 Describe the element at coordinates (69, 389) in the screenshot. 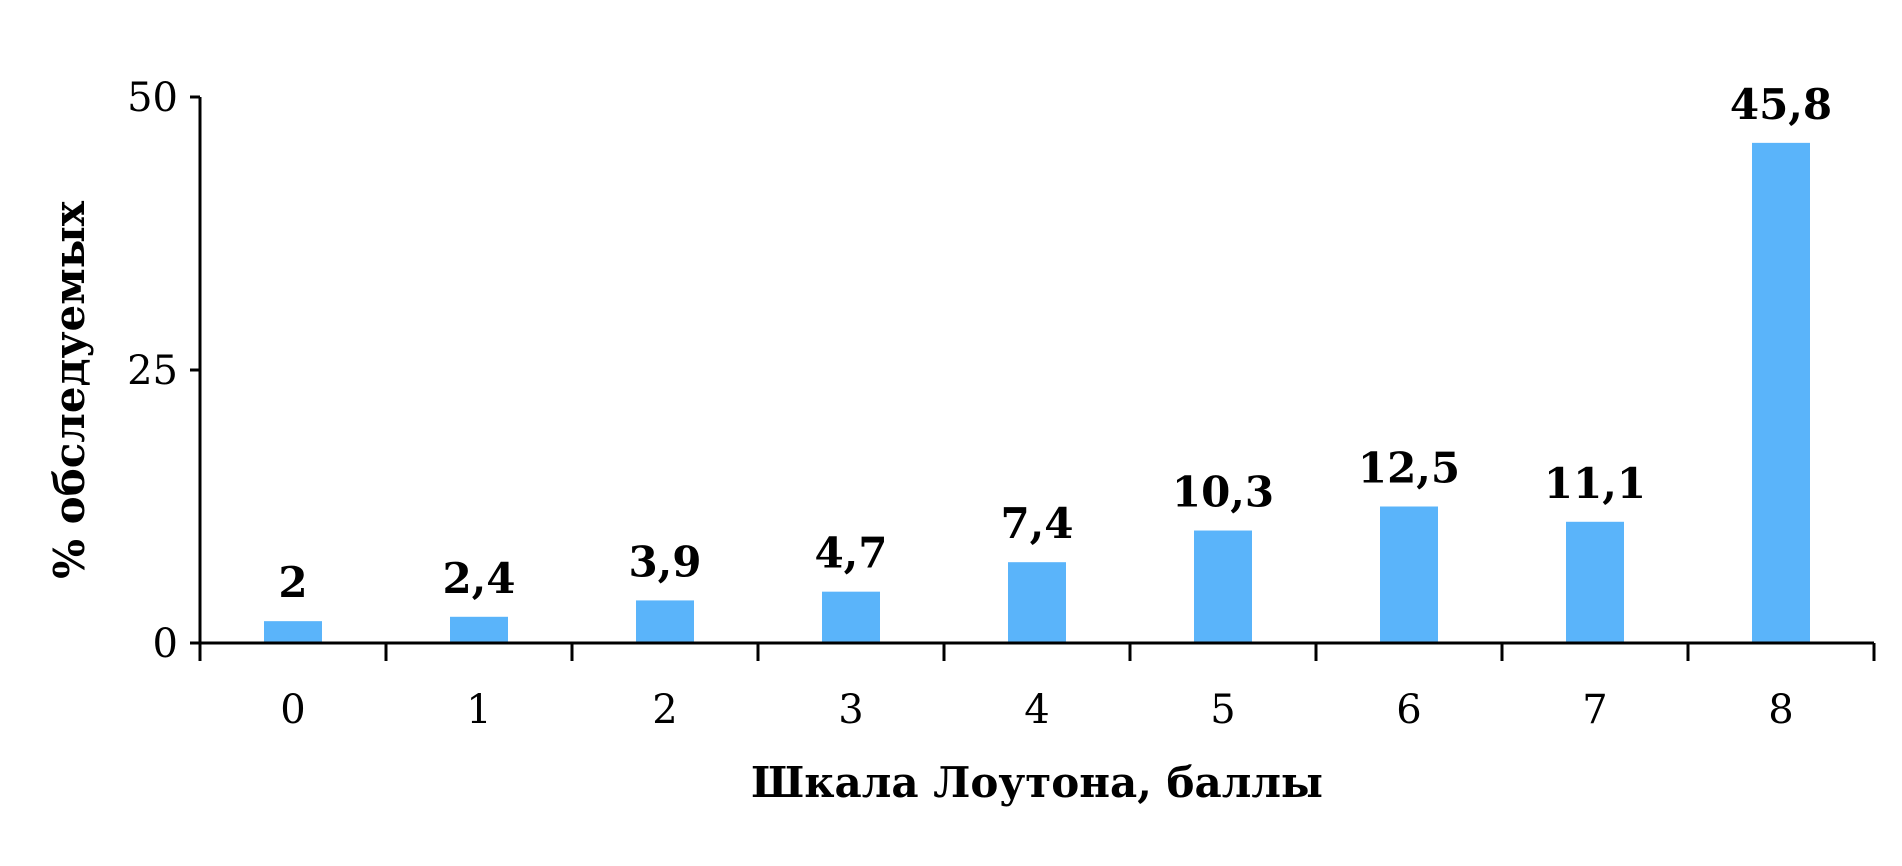

I see `y-axis-title: % обследуемых` at that location.